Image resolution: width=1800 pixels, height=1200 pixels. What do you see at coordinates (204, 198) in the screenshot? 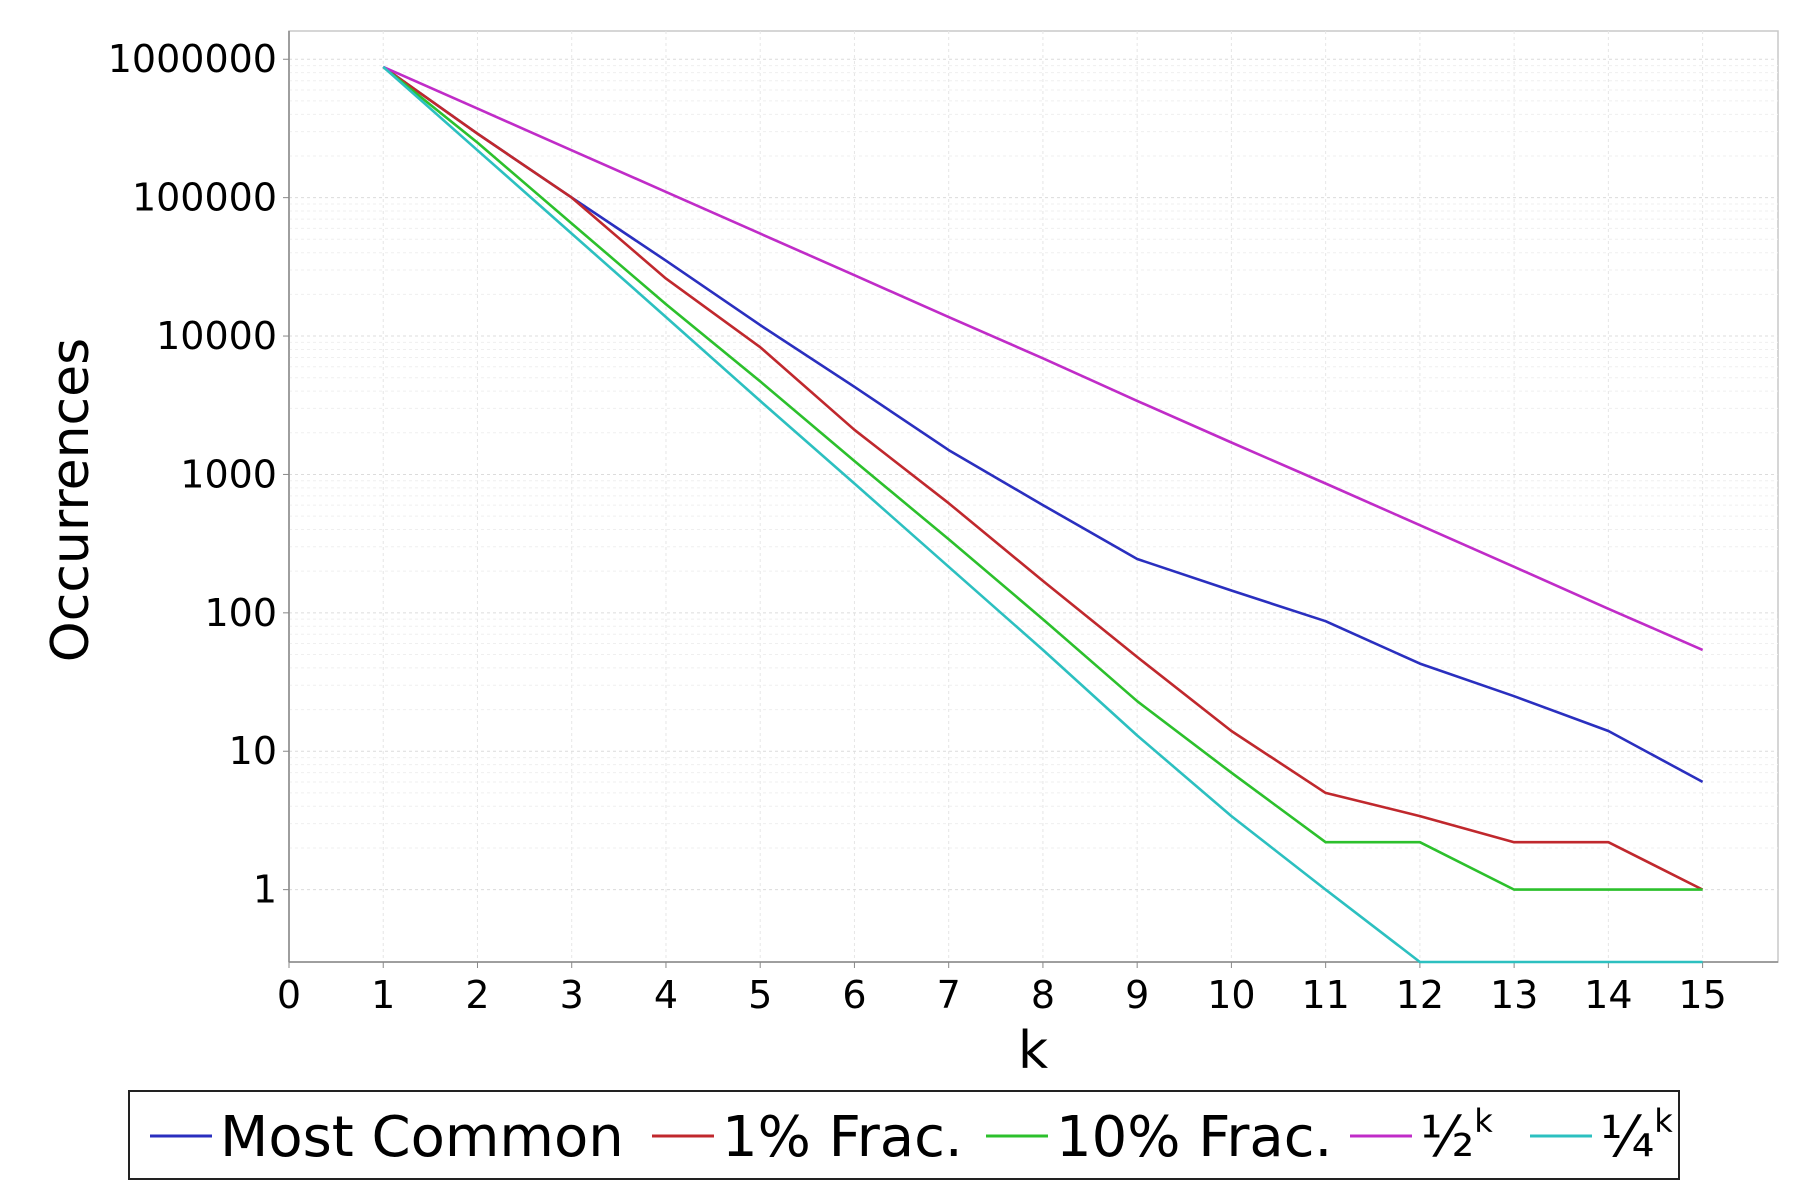
I see `y-tick-label: 100000` at bounding box center [204, 198].